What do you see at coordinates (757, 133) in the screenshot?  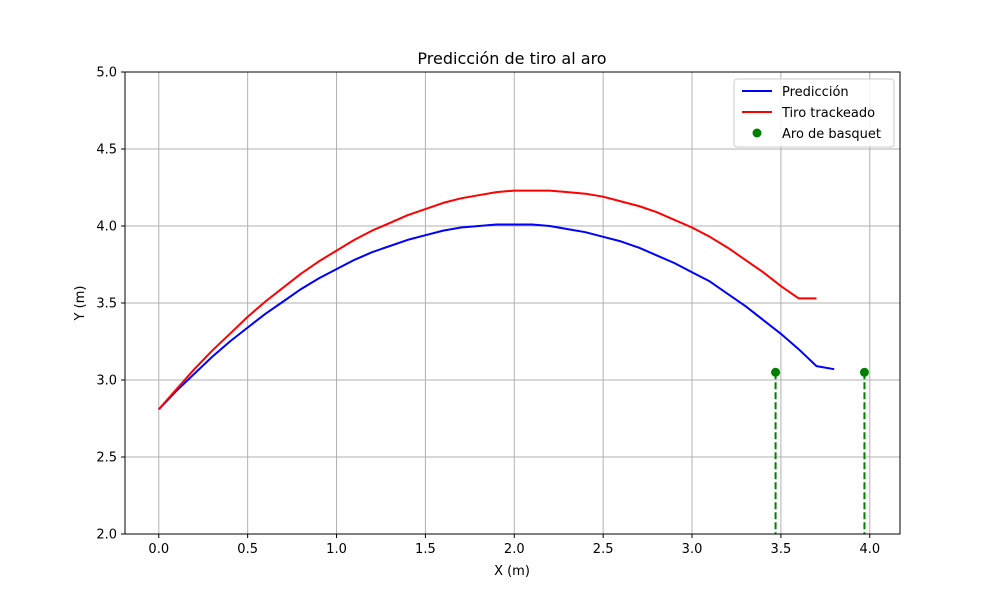 I see `legend-swatch-aro` at bounding box center [757, 133].